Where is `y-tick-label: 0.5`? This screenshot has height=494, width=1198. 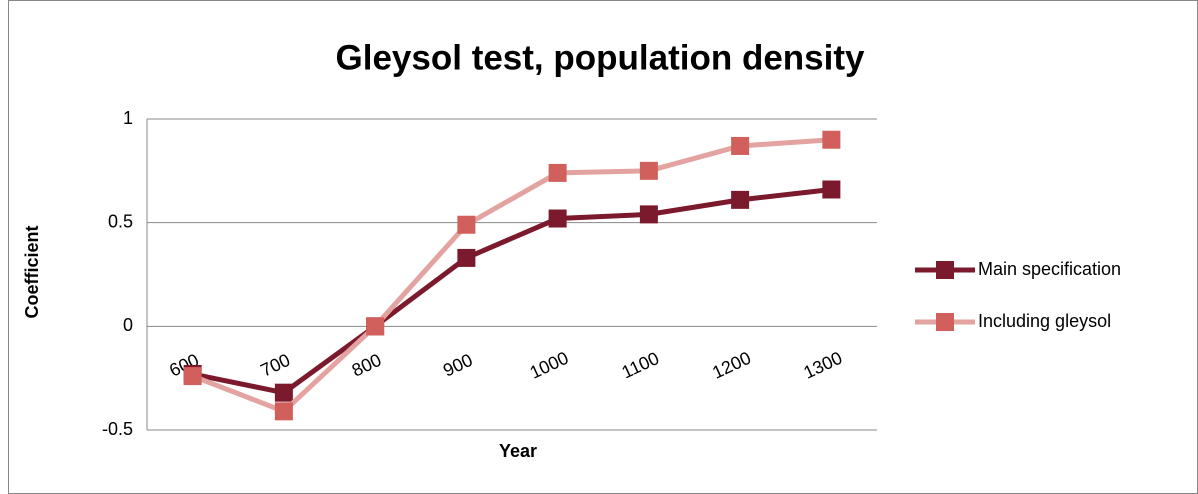
y-tick-label: 0.5 is located at coordinates (120, 221).